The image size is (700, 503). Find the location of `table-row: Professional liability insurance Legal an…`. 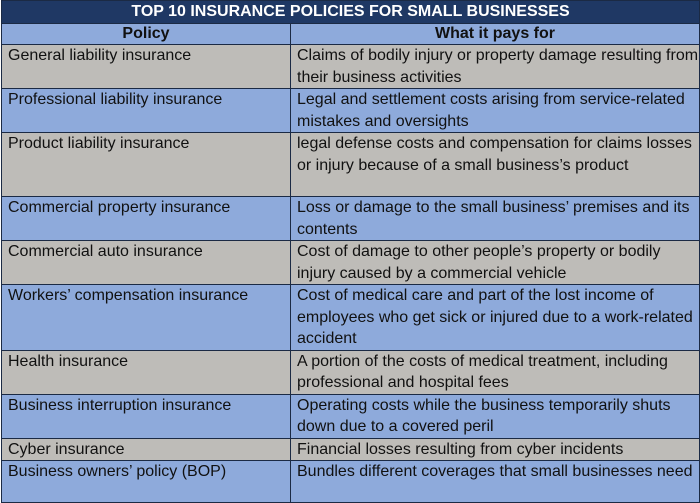

table-row: Professional liability insurance Legal an… is located at coordinates (350, 110).